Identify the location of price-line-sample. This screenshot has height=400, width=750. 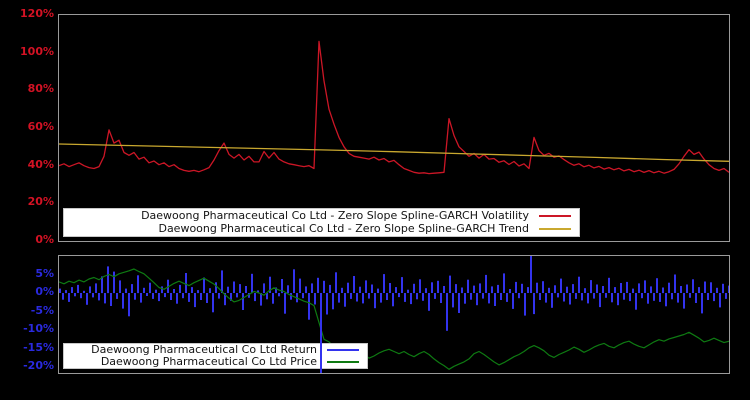
(343, 362).